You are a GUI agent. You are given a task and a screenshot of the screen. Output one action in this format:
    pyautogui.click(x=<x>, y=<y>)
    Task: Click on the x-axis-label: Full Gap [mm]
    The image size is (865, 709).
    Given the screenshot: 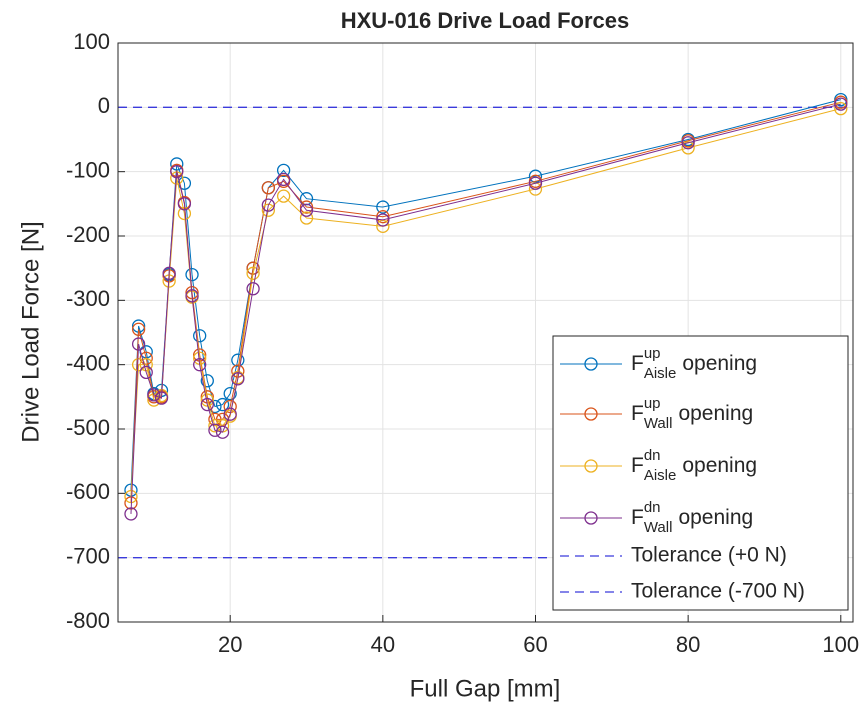 What is the action you would take?
    pyautogui.click(x=485, y=688)
    